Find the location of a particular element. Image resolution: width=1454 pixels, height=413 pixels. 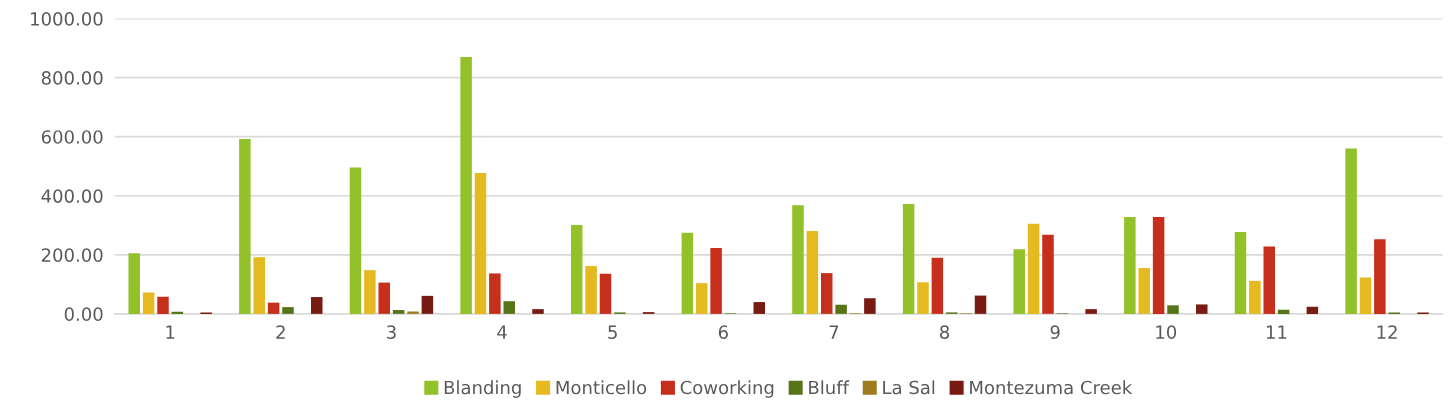

legend-label: Monticello is located at coordinates (601, 387).